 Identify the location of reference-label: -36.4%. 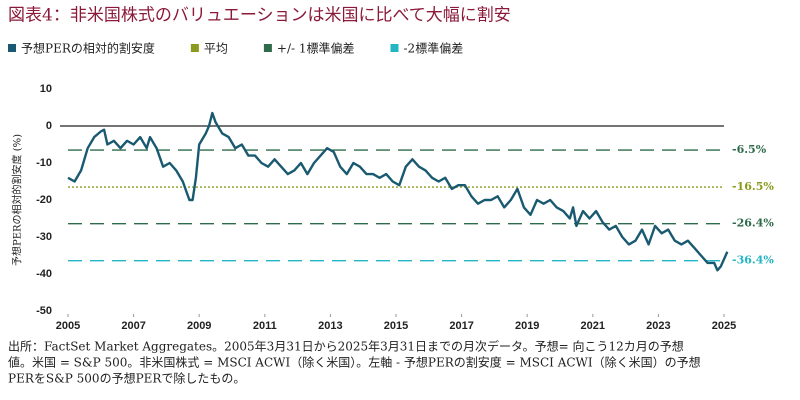
(753, 260).